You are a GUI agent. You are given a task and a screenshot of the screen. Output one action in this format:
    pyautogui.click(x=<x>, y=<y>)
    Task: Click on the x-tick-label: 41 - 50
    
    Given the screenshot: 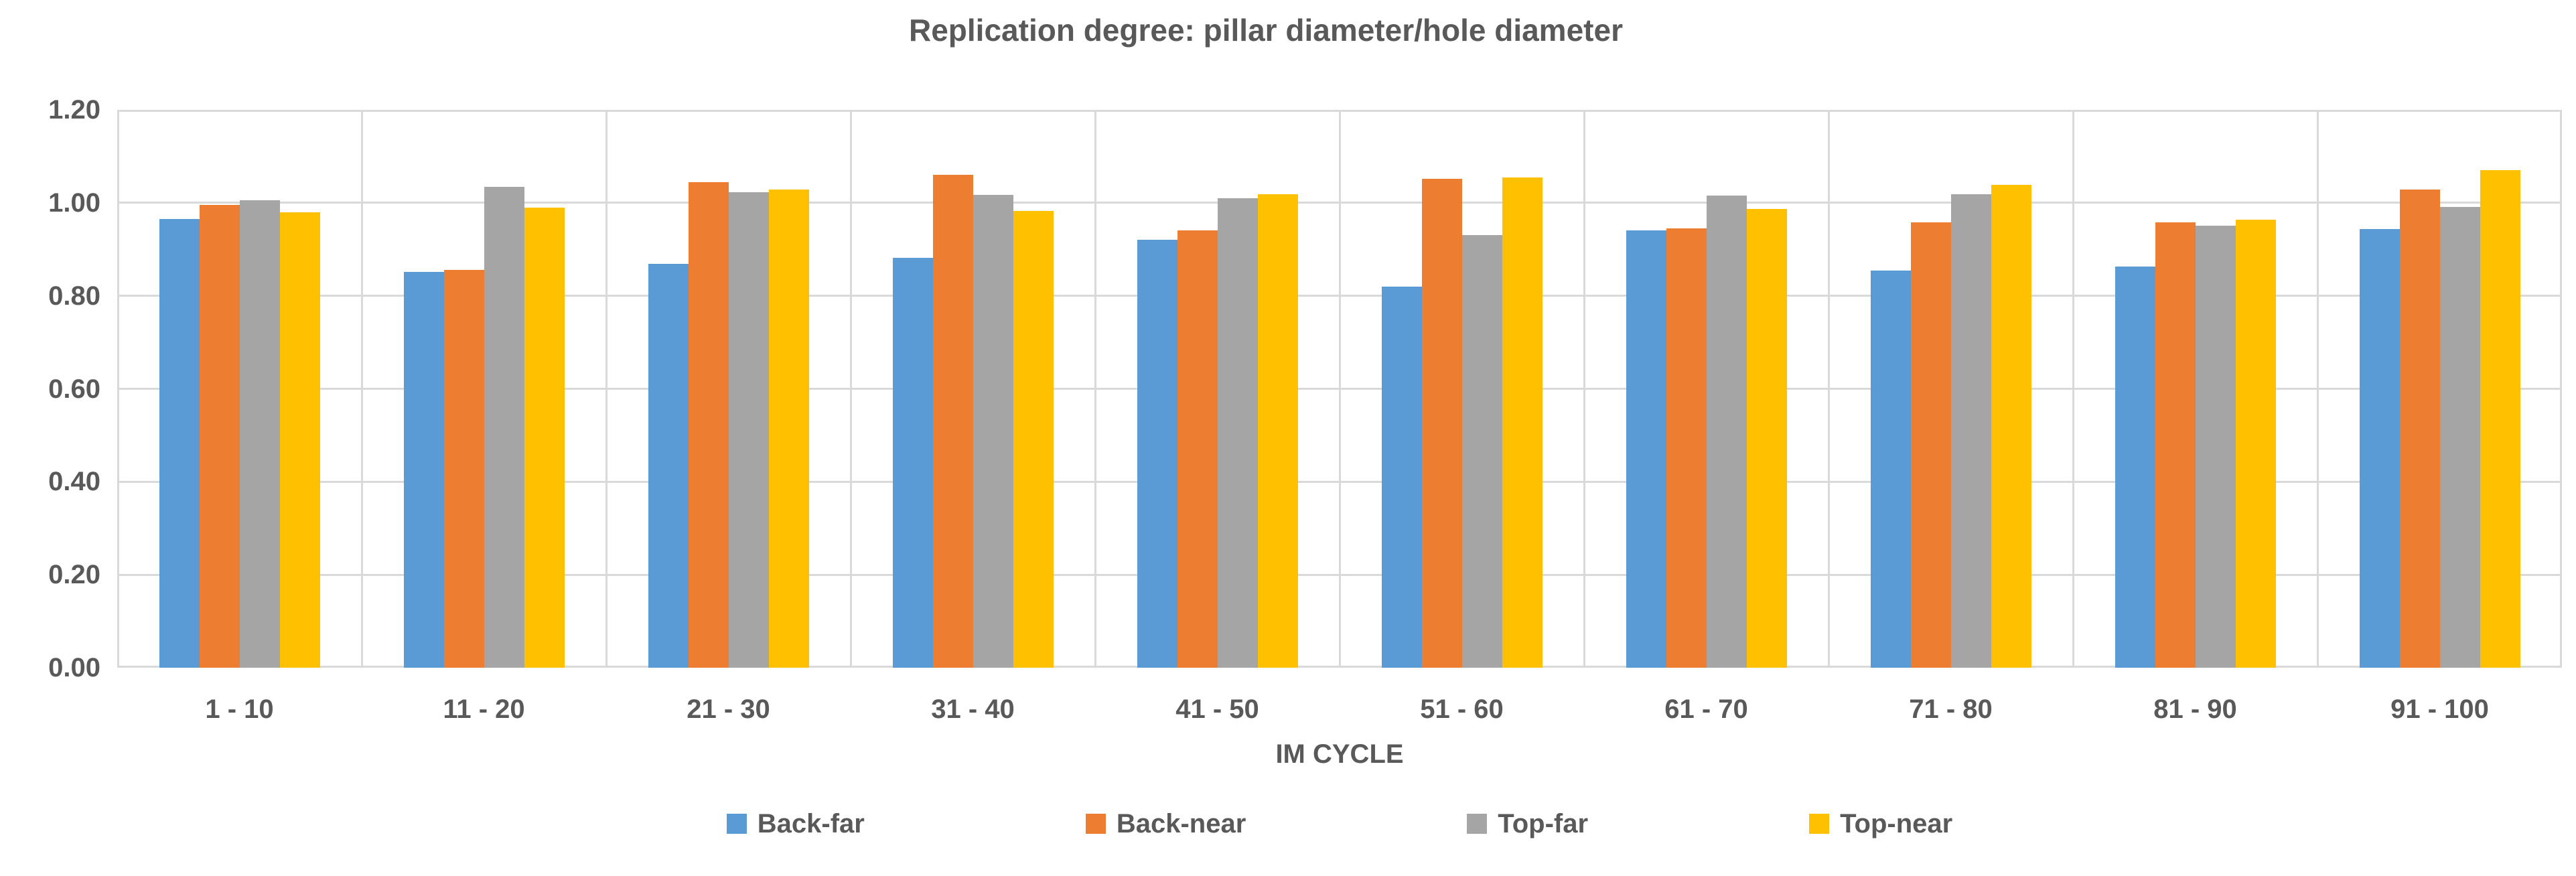 What is the action you would take?
    pyautogui.click(x=1217, y=709)
    